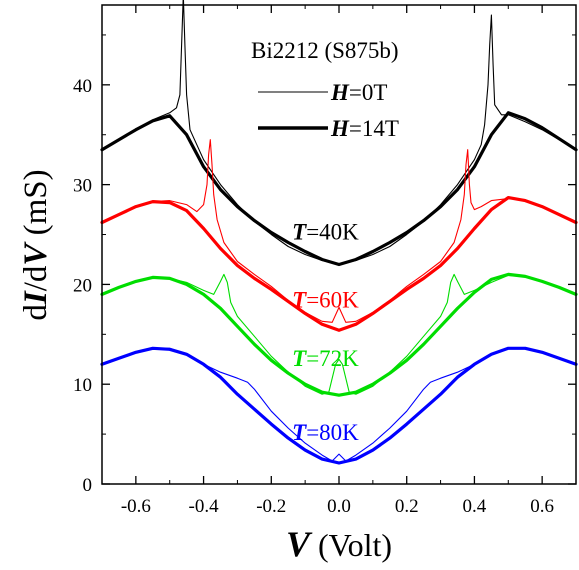  I want to click on y-tick-label: 30, so click(82, 186).